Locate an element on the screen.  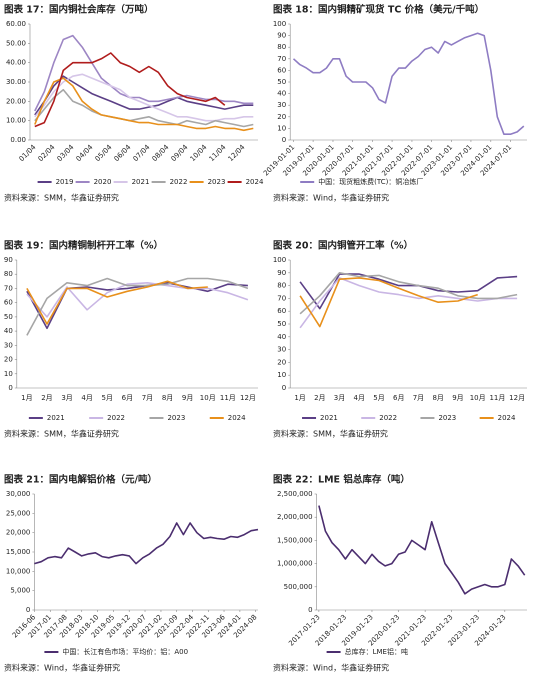
x-tick-label: 09/04 is located at coordinates (180, 153).